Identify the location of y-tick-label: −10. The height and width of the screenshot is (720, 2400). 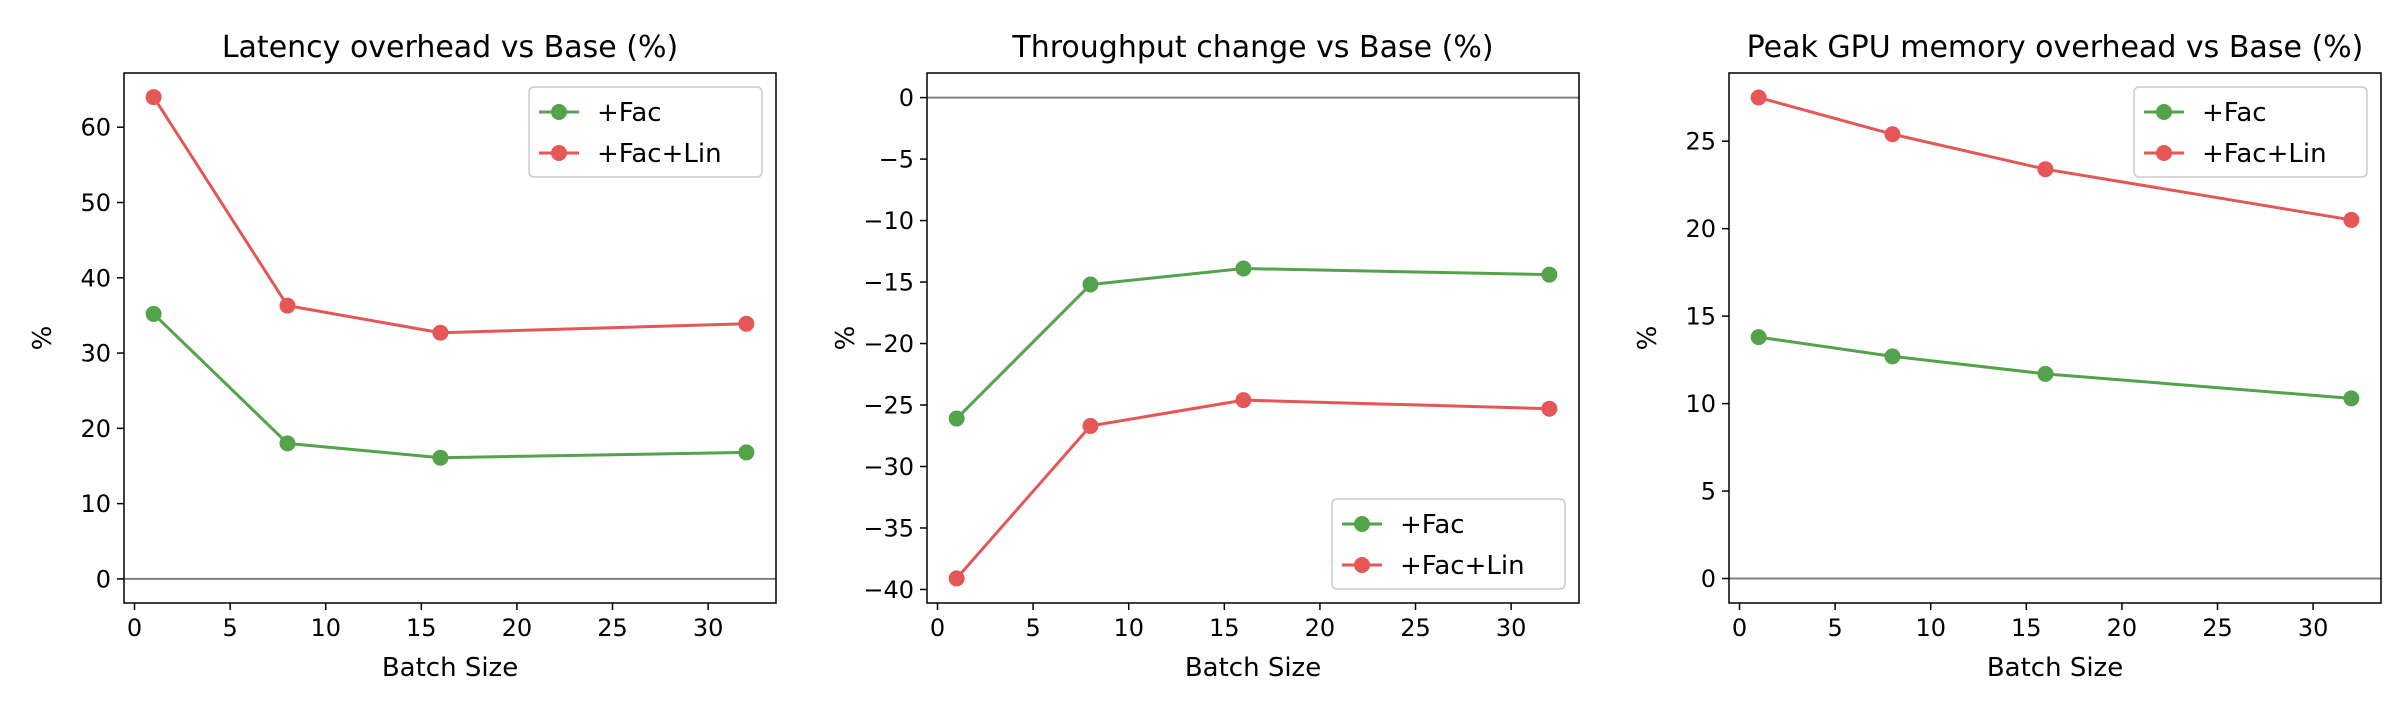
(888, 221).